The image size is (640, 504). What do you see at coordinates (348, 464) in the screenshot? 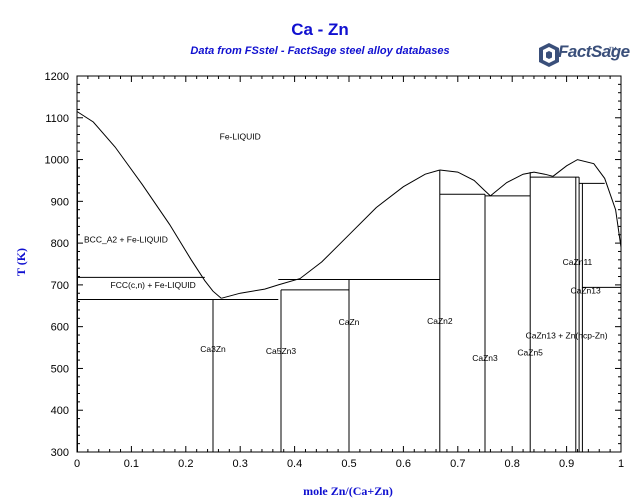
I see `x-tick-label: 0.5` at bounding box center [348, 464].